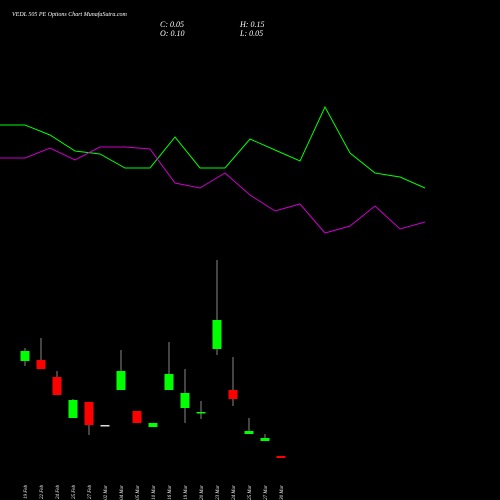 The height and width of the screenshot is (500, 500). What do you see at coordinates (106, 492) in the screenshot?
I see `x-tick-label: 02 Mar` at bounding box center [106, 492].